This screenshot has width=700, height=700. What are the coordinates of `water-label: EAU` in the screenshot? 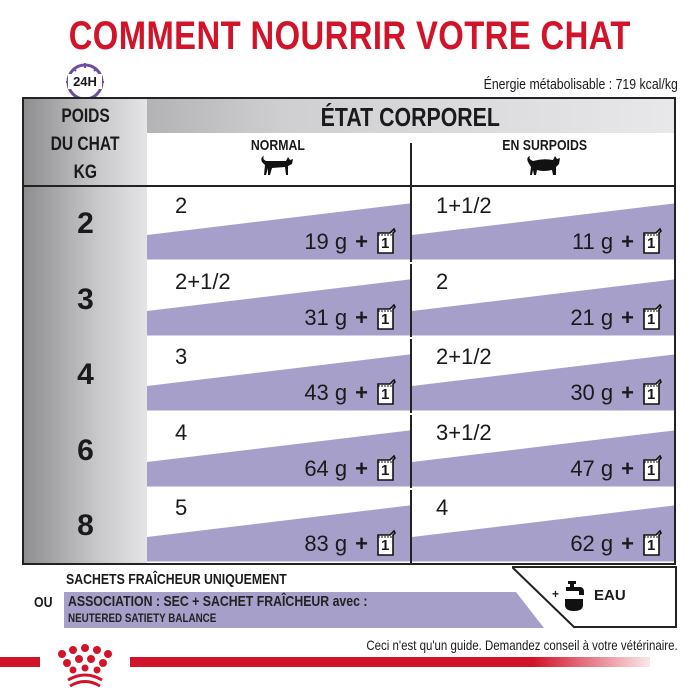 It's located at (610, 595).